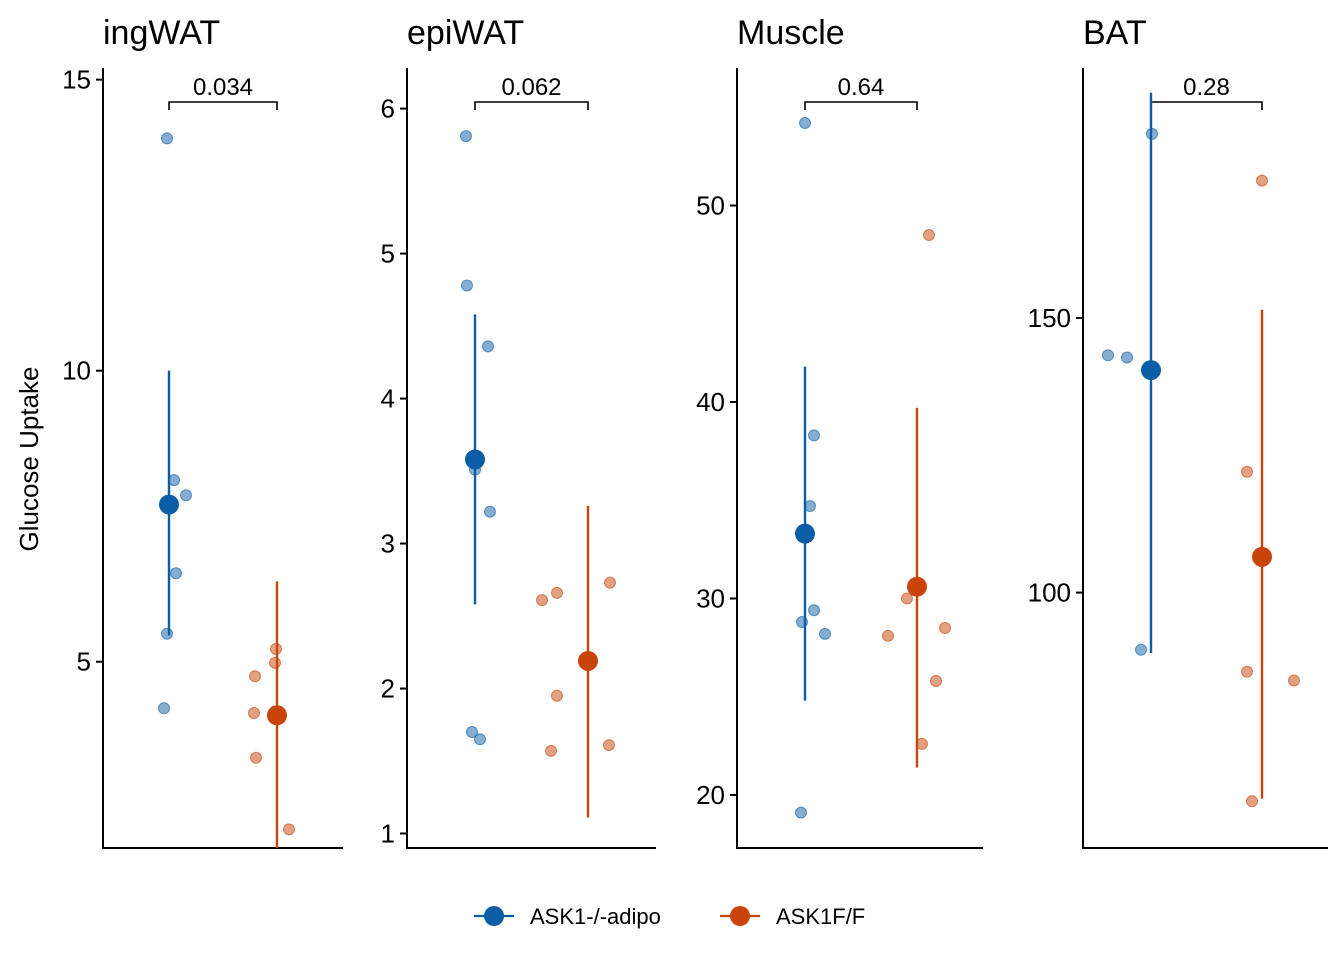  Describe the element at coordinates (1206, 87) in the screenshot. I see `p-value-label: 0.28` at that location.